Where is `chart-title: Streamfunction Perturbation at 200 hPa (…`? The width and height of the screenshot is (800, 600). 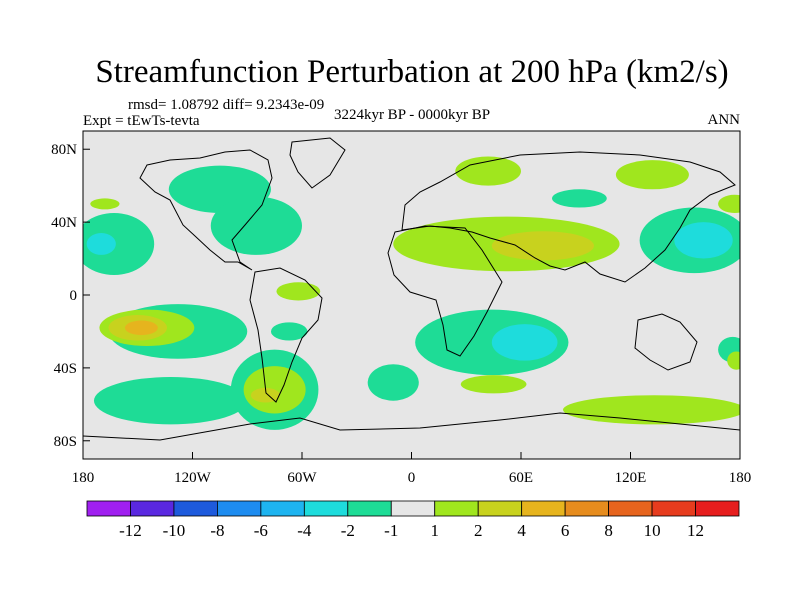 chart-title: Streamfunction Perturbation at 200 hPa (… is located at coordinates (411, 72).